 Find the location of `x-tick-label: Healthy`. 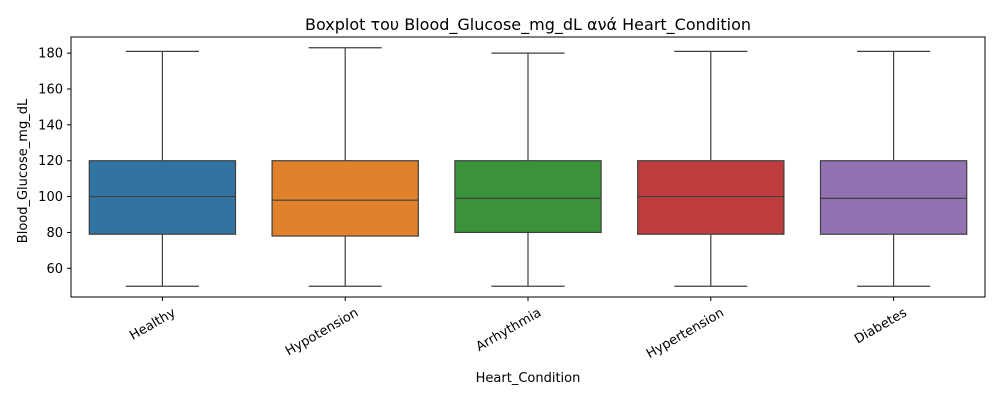

x-tick-label: Healthy is located at coordinates (152, 324).